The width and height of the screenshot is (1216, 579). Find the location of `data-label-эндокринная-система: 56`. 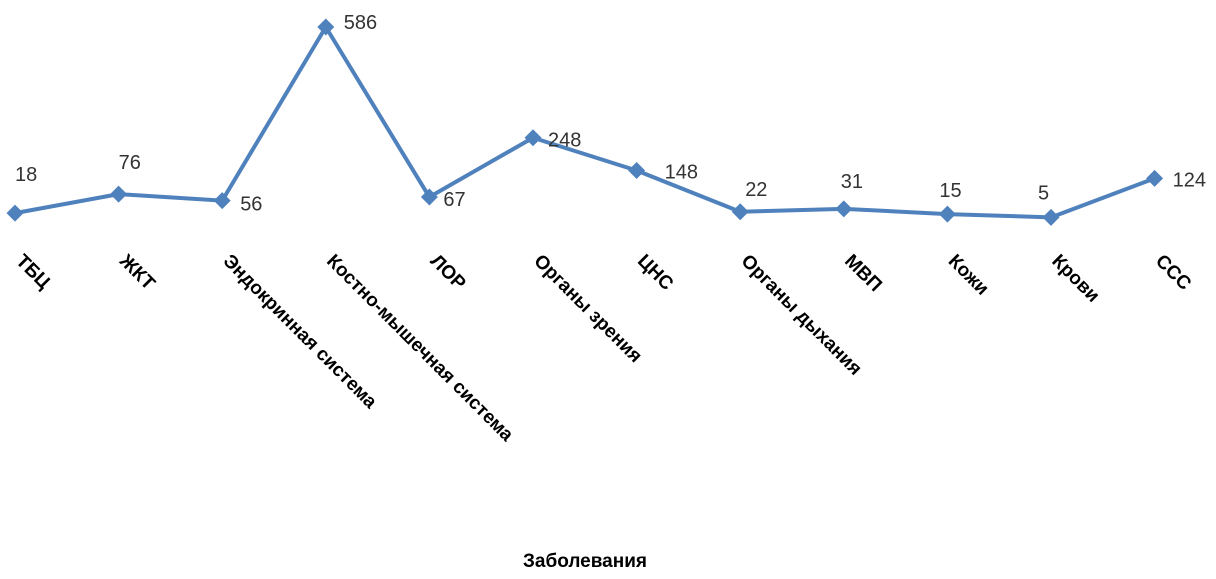

data-label-эндокринная-система: 56 is located at coordinates (251, 205).